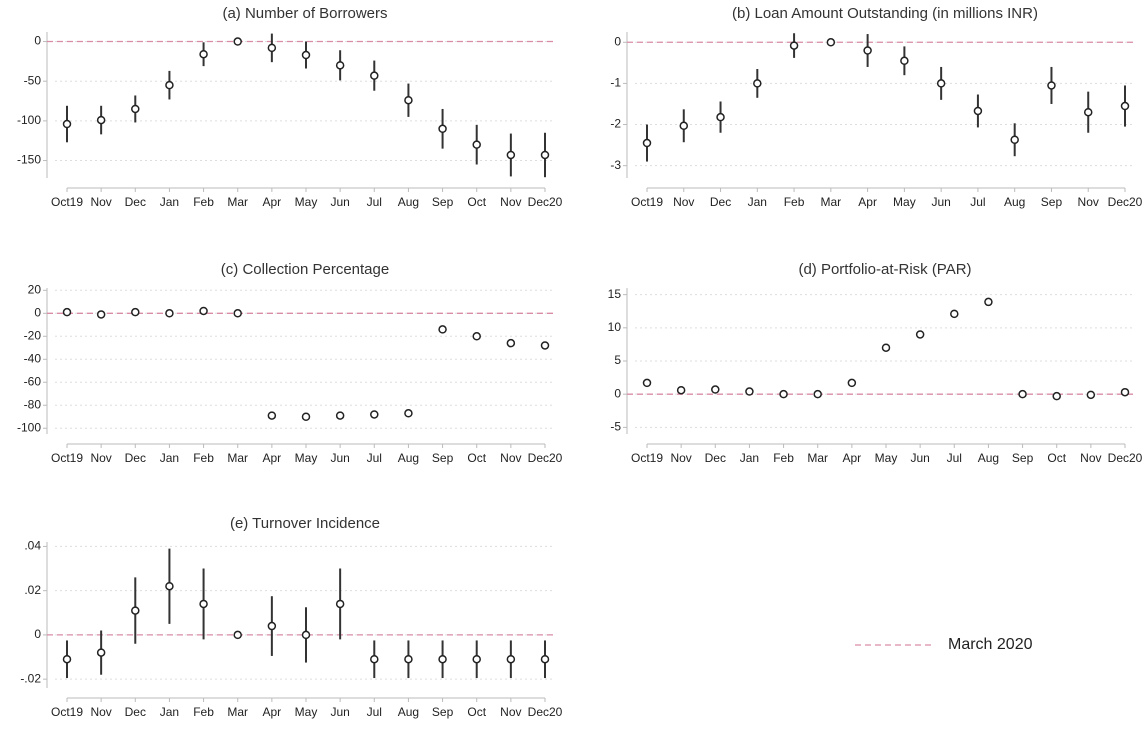 The height and width of the screenshot is (735, 1144). I want to click on y-tick-label: -2, so click(615, 124).